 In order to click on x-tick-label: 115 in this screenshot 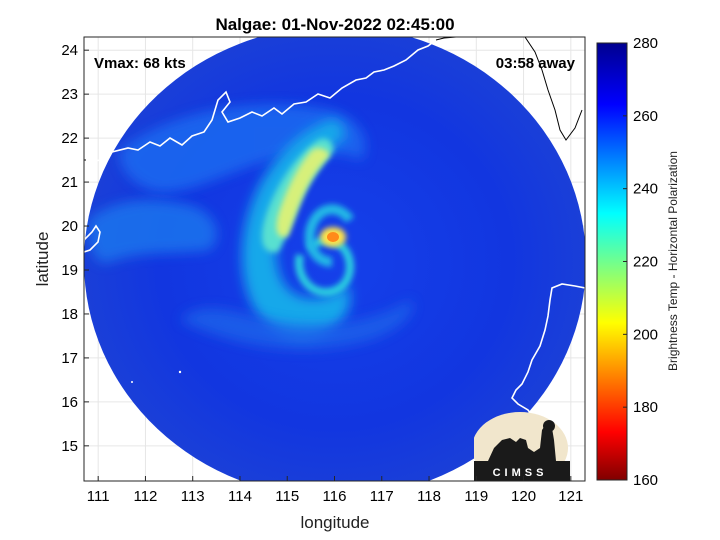, I will do `click(287, 496)`.